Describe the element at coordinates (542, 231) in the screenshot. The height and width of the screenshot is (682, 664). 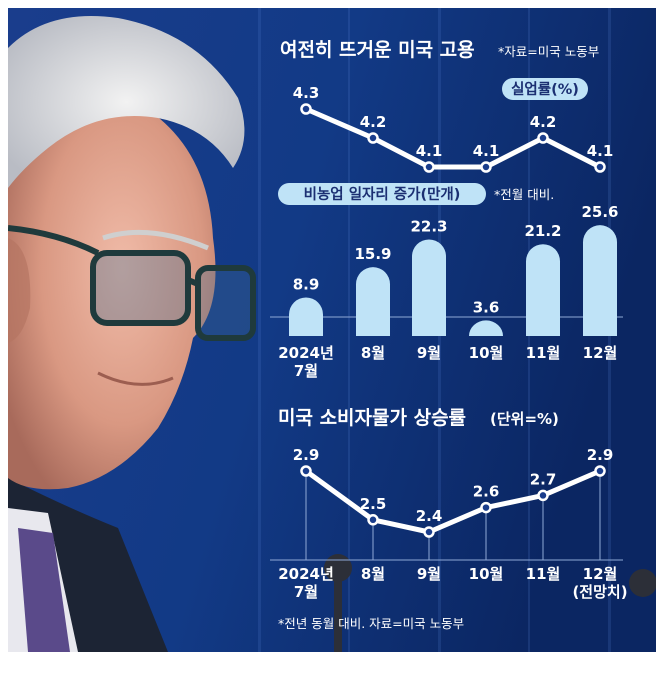
I see `payroll-value-label: 21.2` at that location.